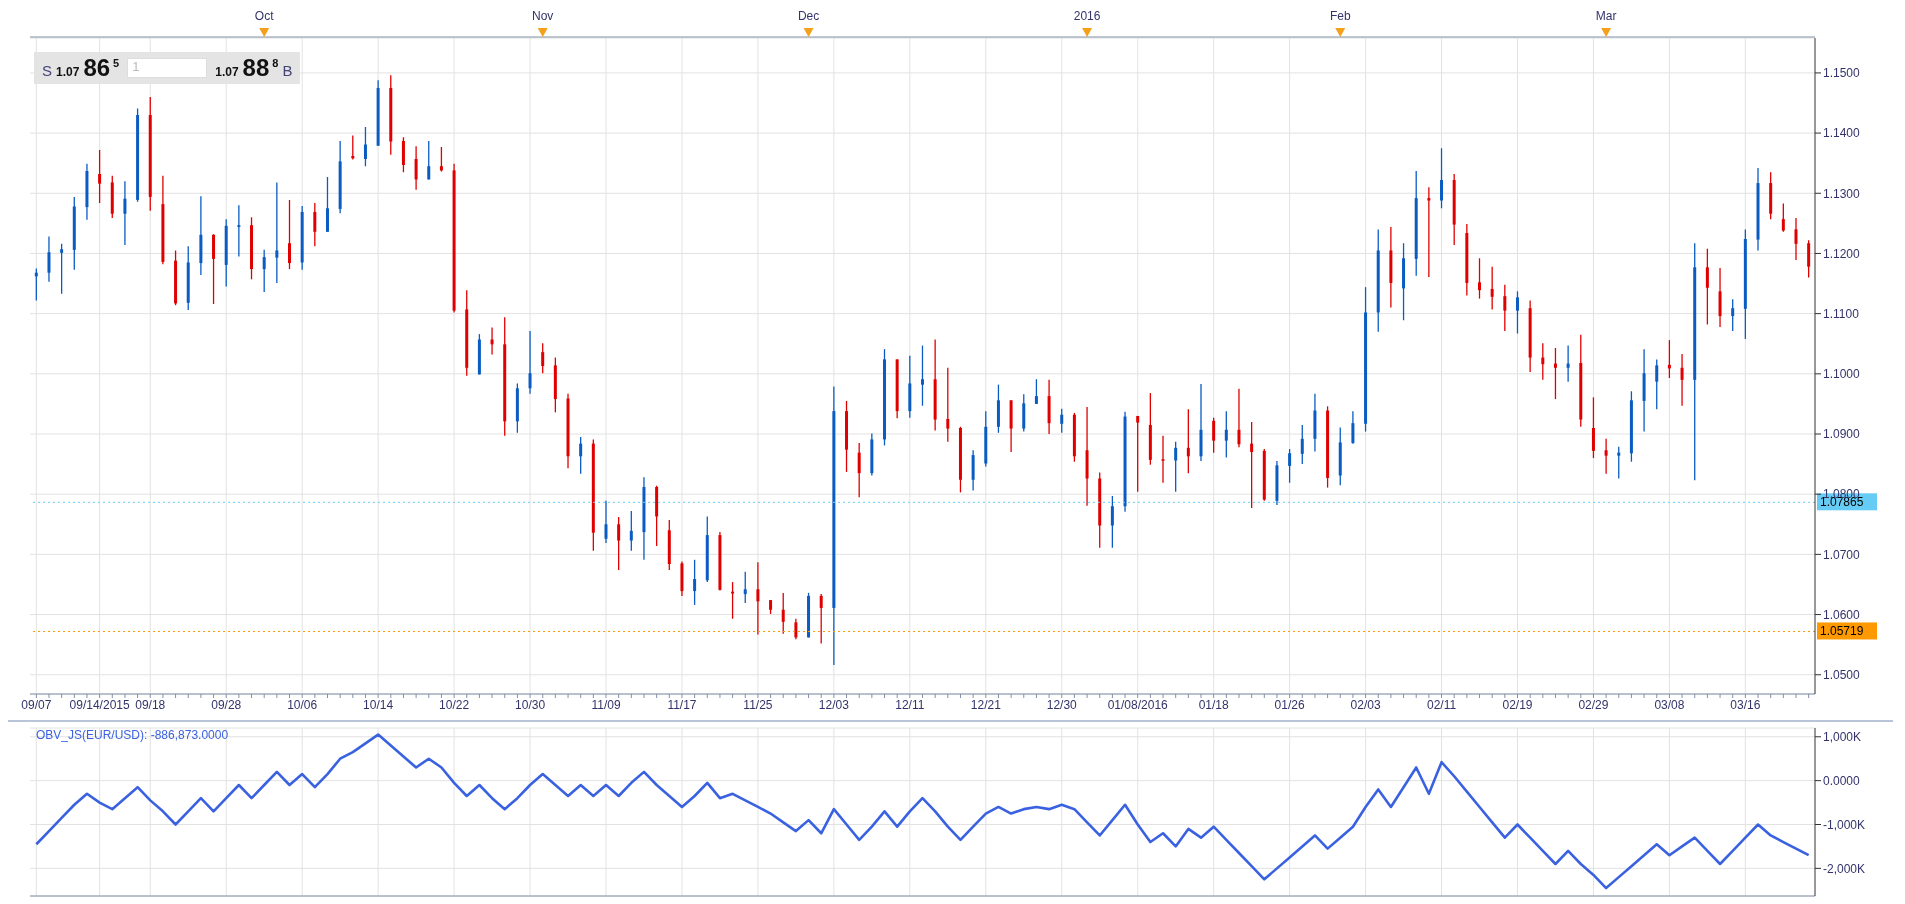 This screenshot has width=1905, height=904. What do you see at coordinates (1844, 868) in the screenshot?
I see `y-tick-label: -2,000K` at bounding box center [1844, 868].